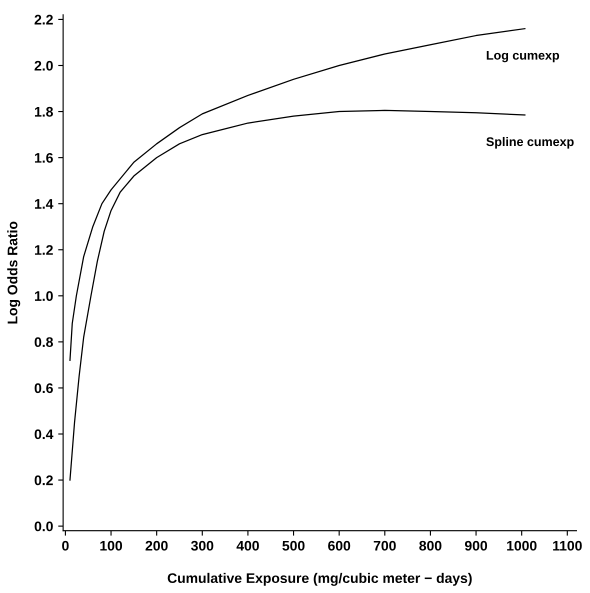 The image size is (590, 593). Describe the element at coordinates (522, 545) in the screenshot. I see `x-tick-label: 1000` at that location.